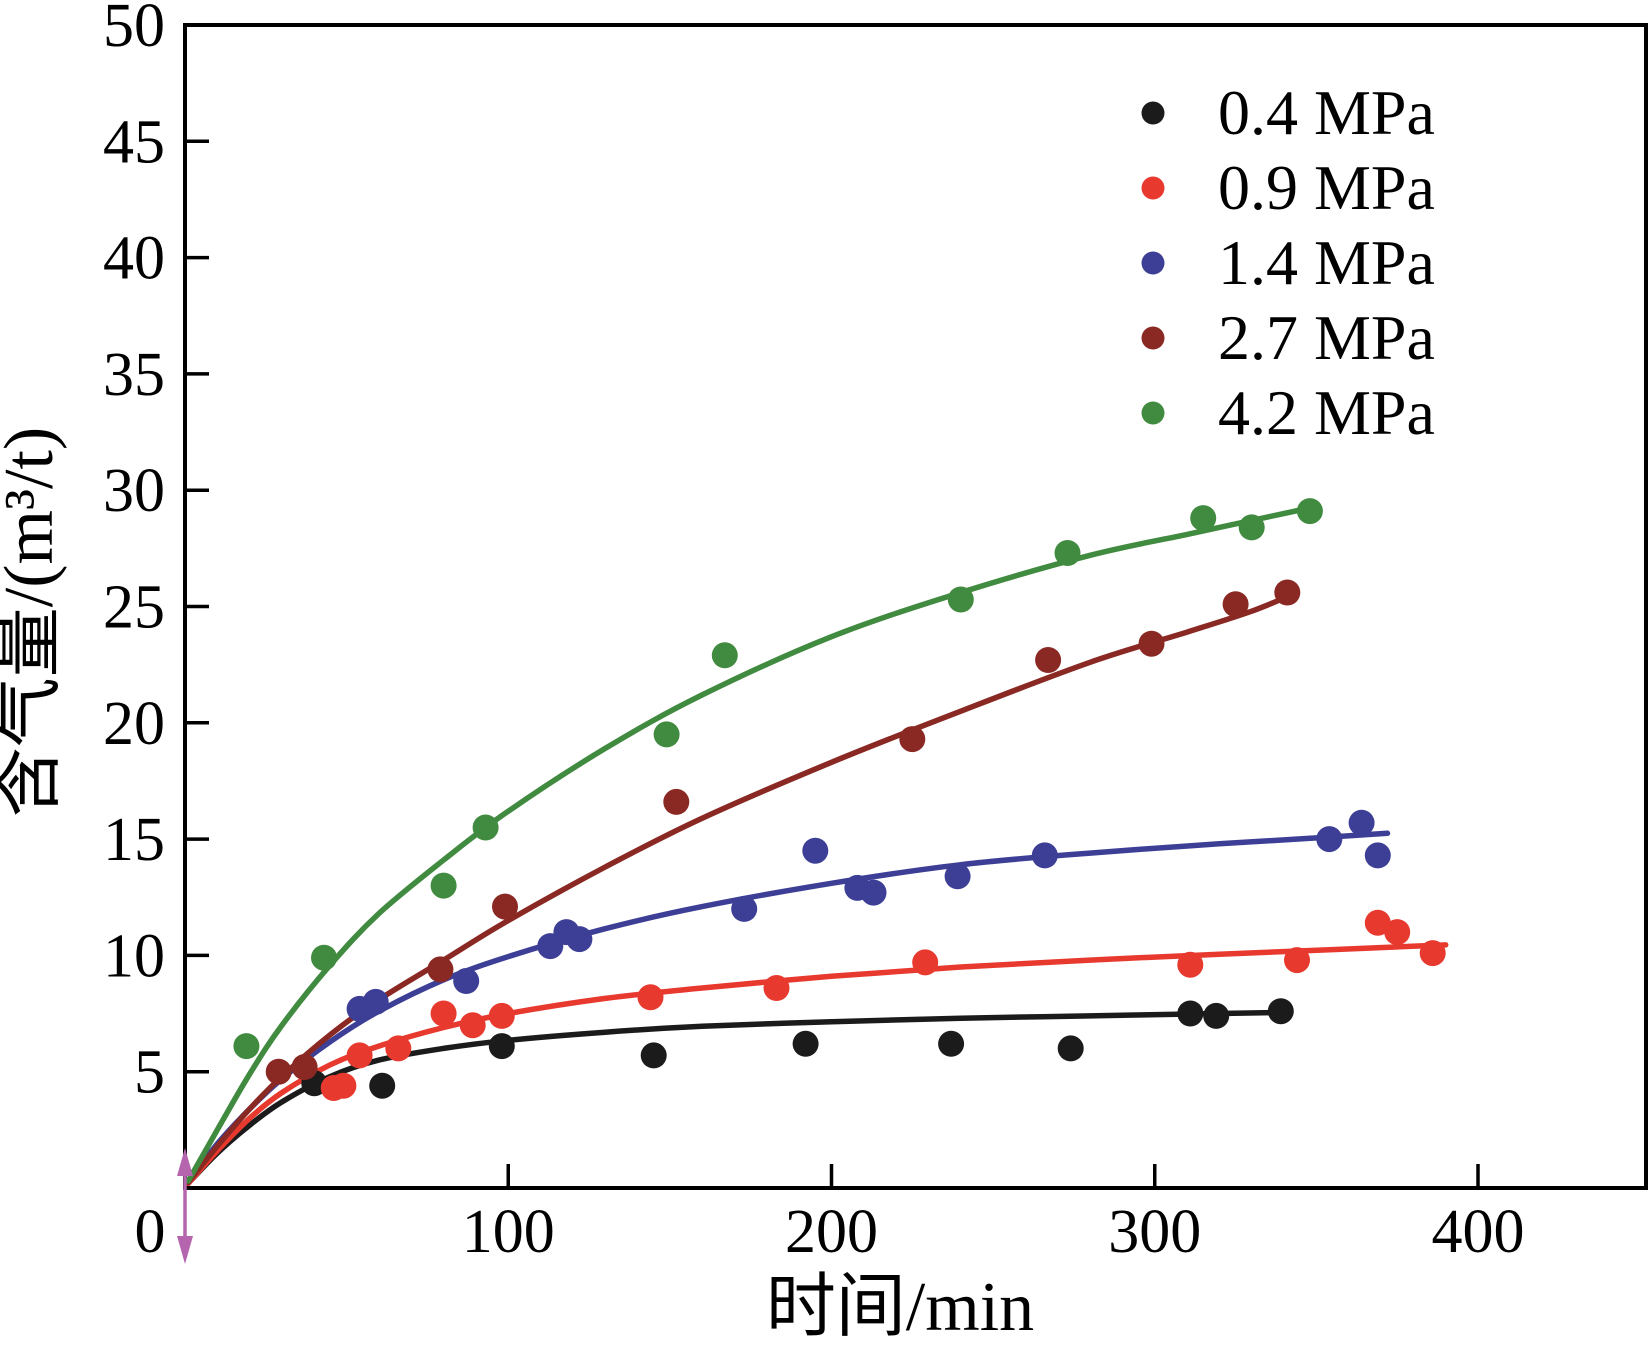  What do you see at coordinates (1326, 112) in the screenshot?
I see `legend-label: 0.4 MPa` at bounding box center [1326, 112].